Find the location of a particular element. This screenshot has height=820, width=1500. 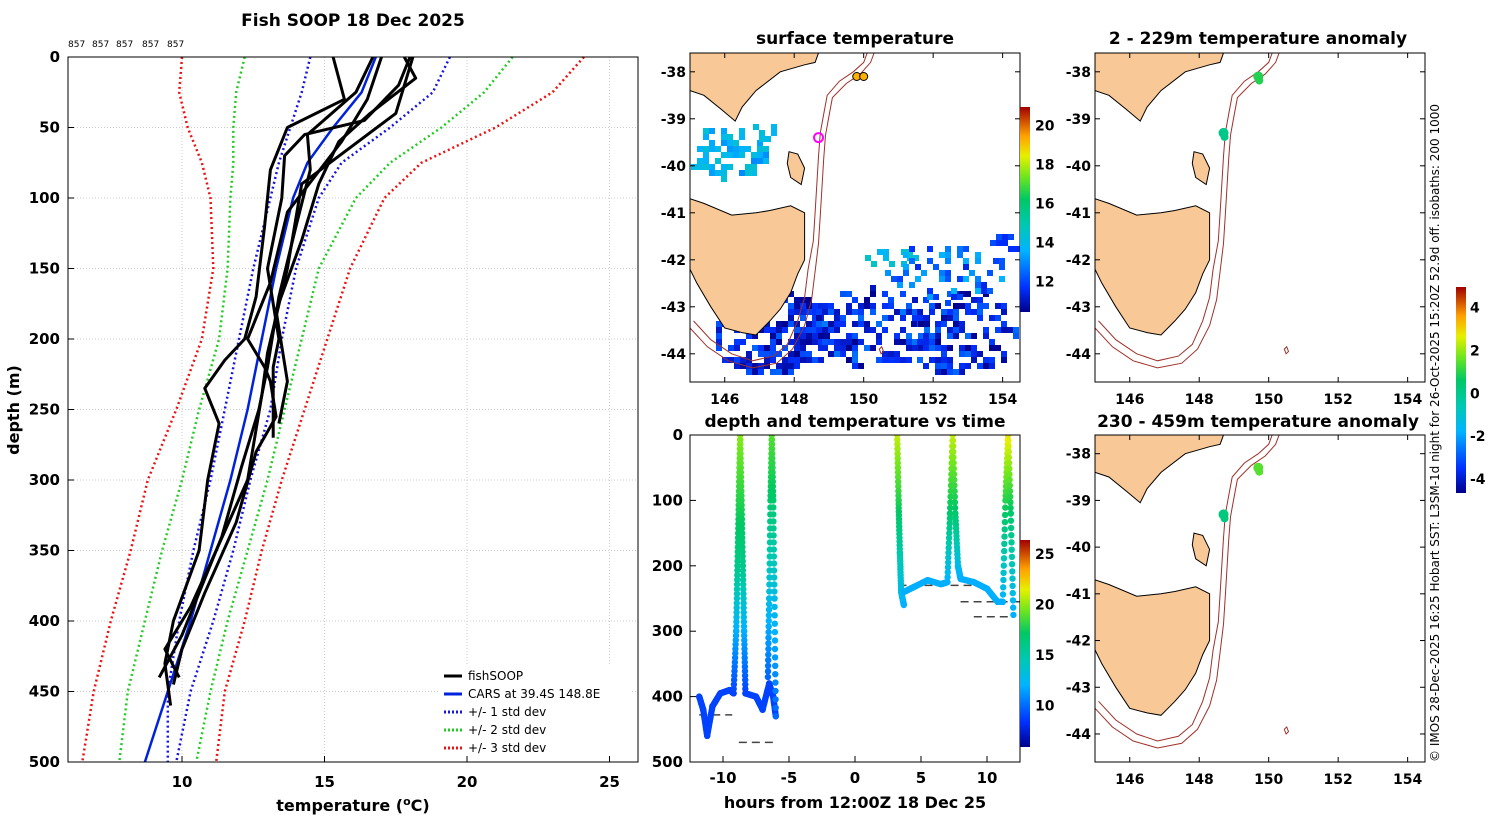

x-tick-label: 146 is located at coordinates (1129, 400).